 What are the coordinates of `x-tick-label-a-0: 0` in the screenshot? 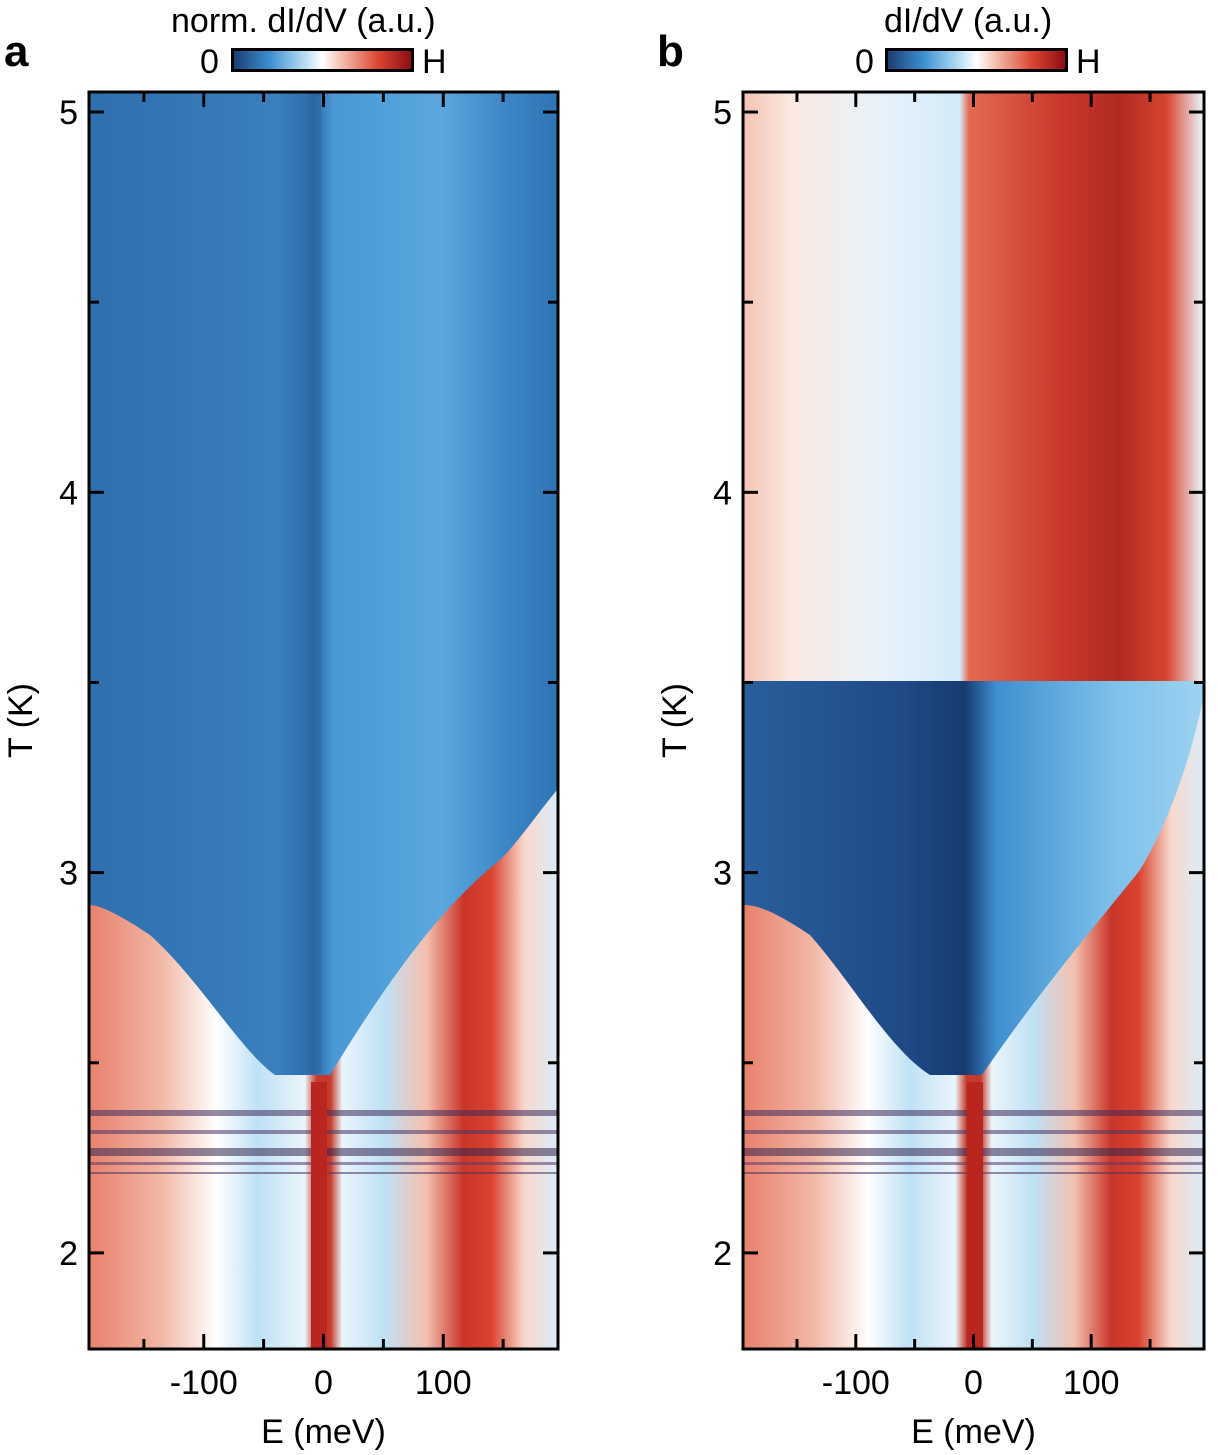 It's located at (323, 1383).